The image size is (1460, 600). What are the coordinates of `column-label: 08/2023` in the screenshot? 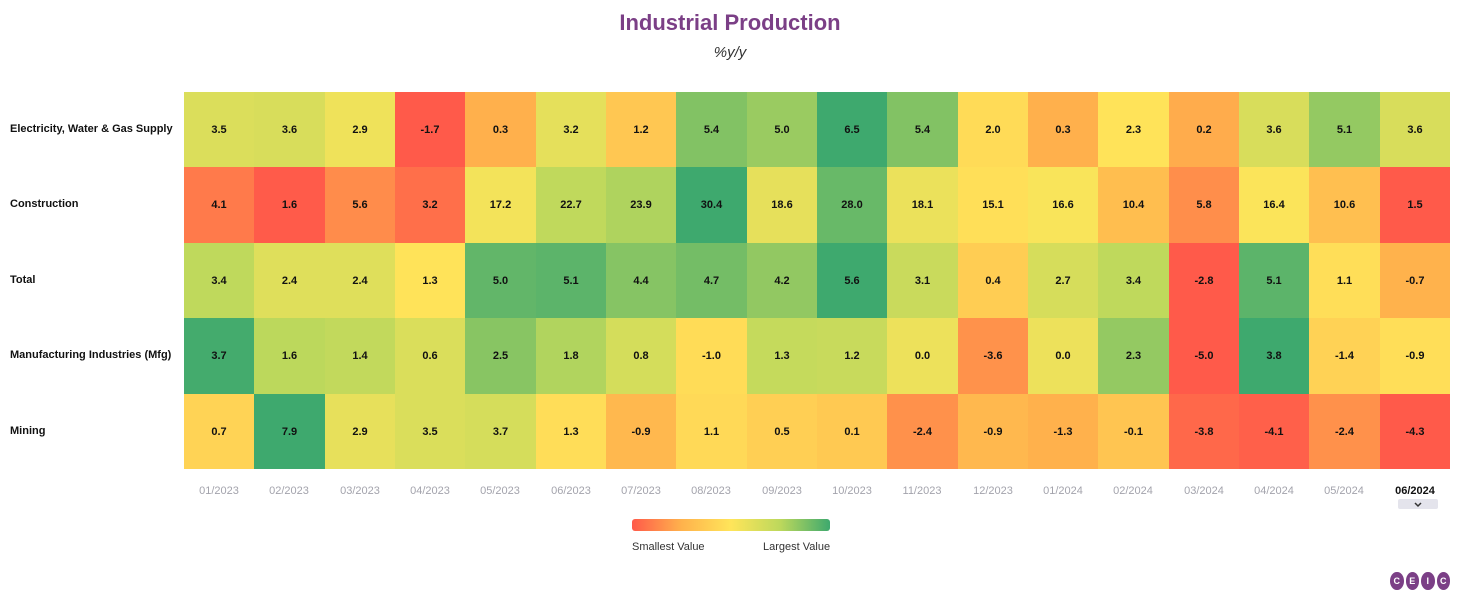 It's located at (711, 491).